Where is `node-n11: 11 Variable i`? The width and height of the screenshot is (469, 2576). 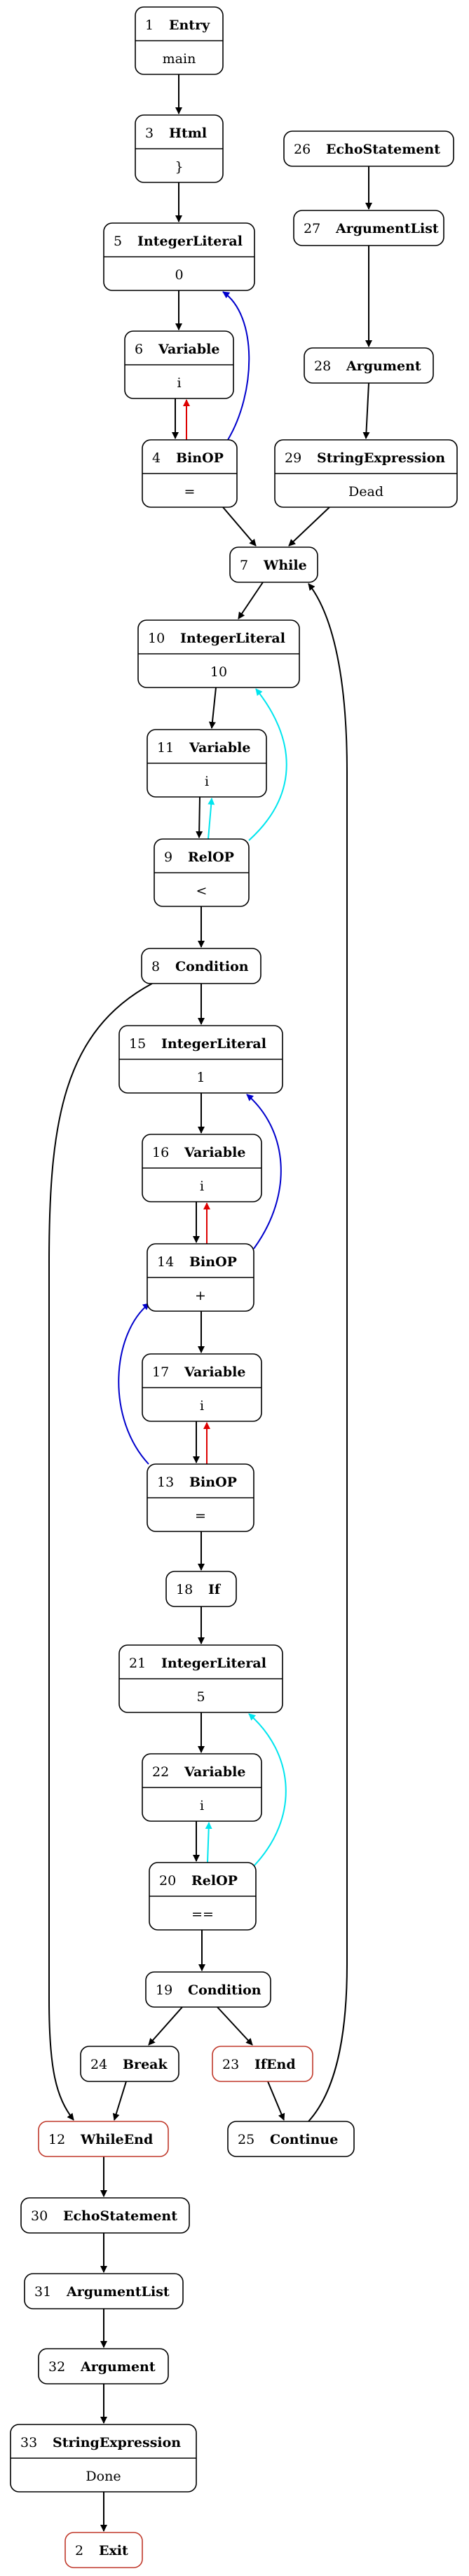 node-n11: 11 Variable i is located at coordinates (207, 763).